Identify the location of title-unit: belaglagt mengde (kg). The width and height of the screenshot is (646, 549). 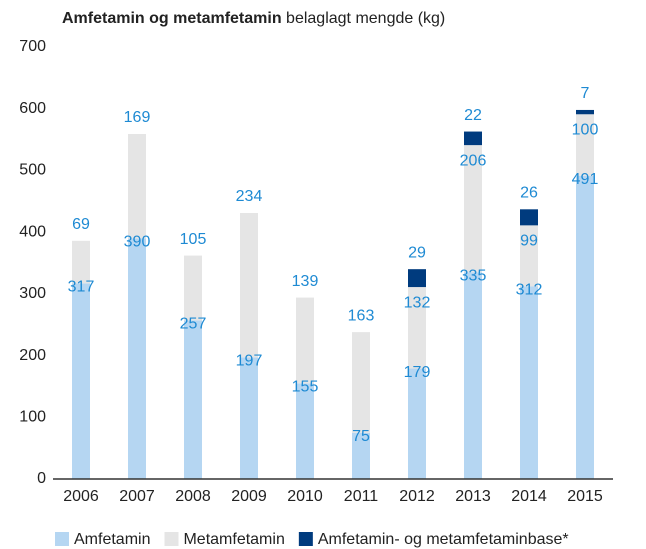
(365, 18).